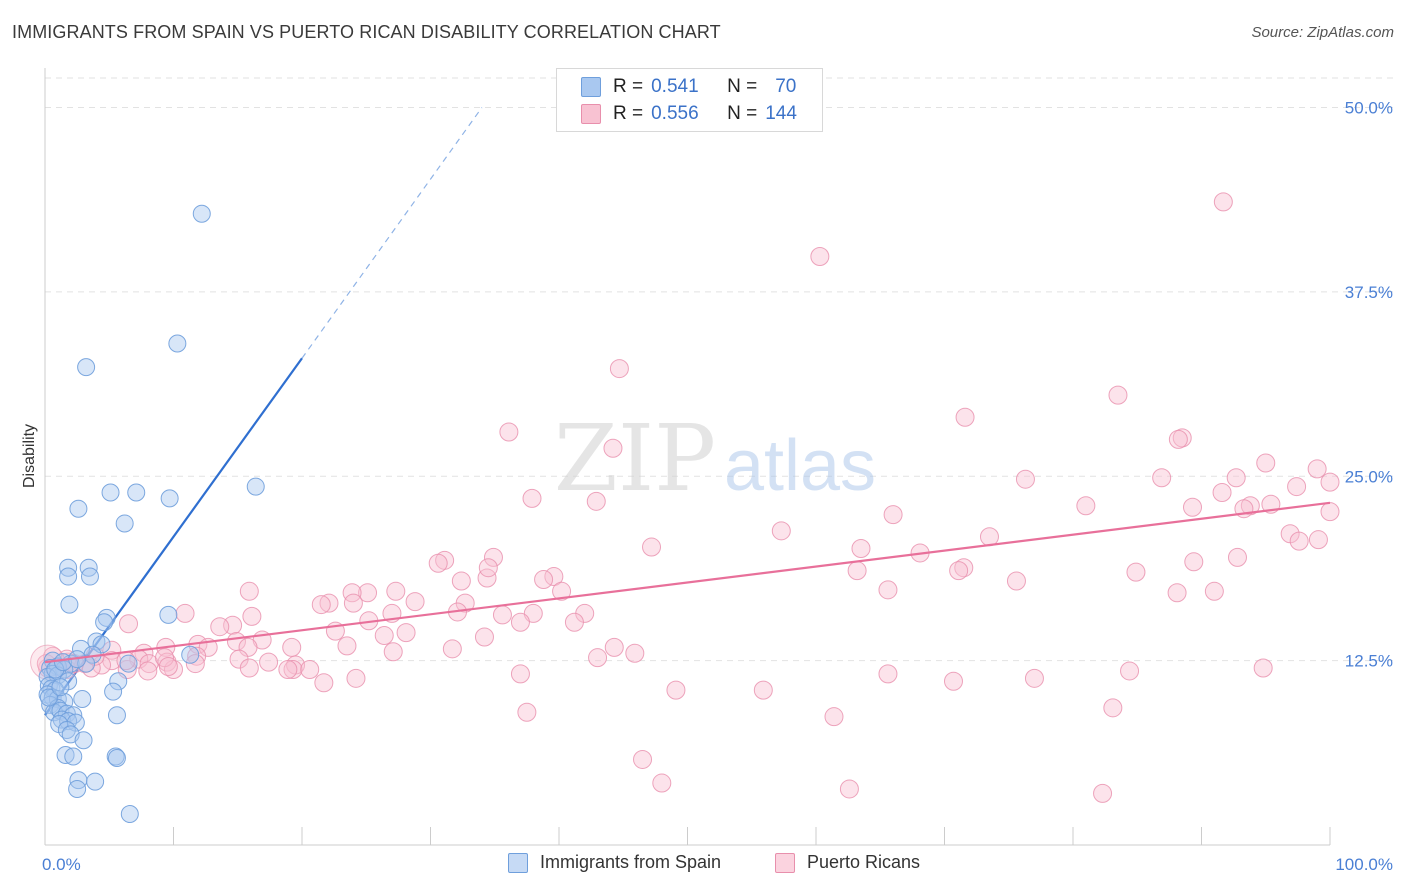 Image resolution: width=1406 pixels, height=892 pixels. I want to click on legend-item-spain: Immigrants from Spain, so click(614, 862).